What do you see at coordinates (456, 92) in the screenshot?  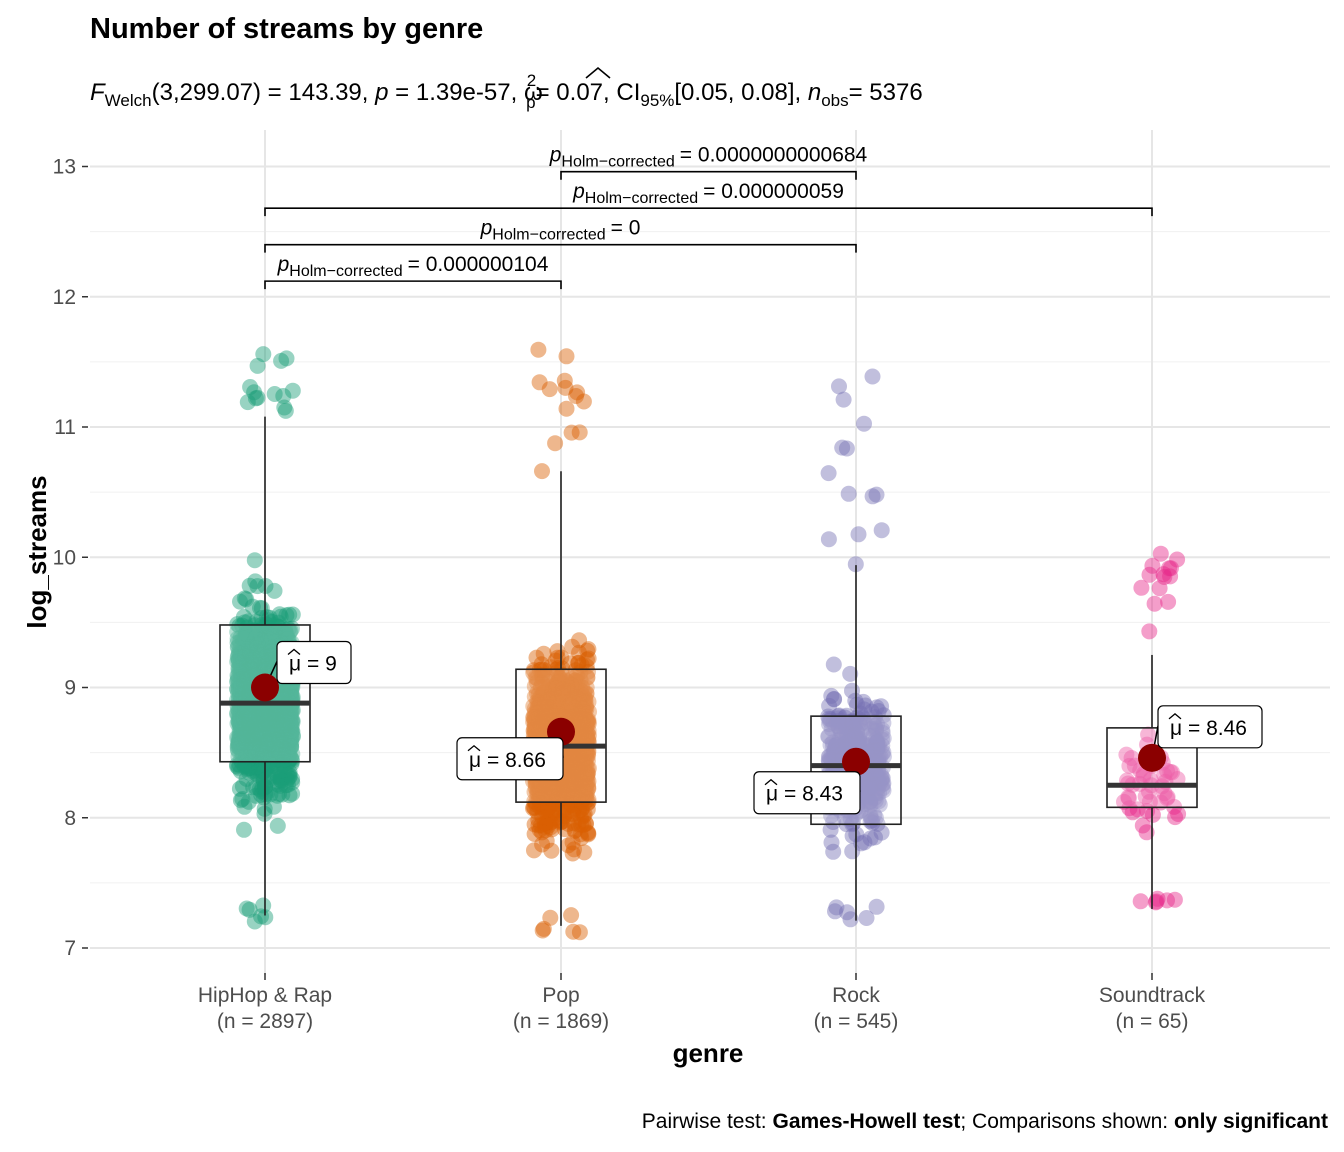 I see `p-value: = 1.39e-57,` at bounding box center [456, 92].